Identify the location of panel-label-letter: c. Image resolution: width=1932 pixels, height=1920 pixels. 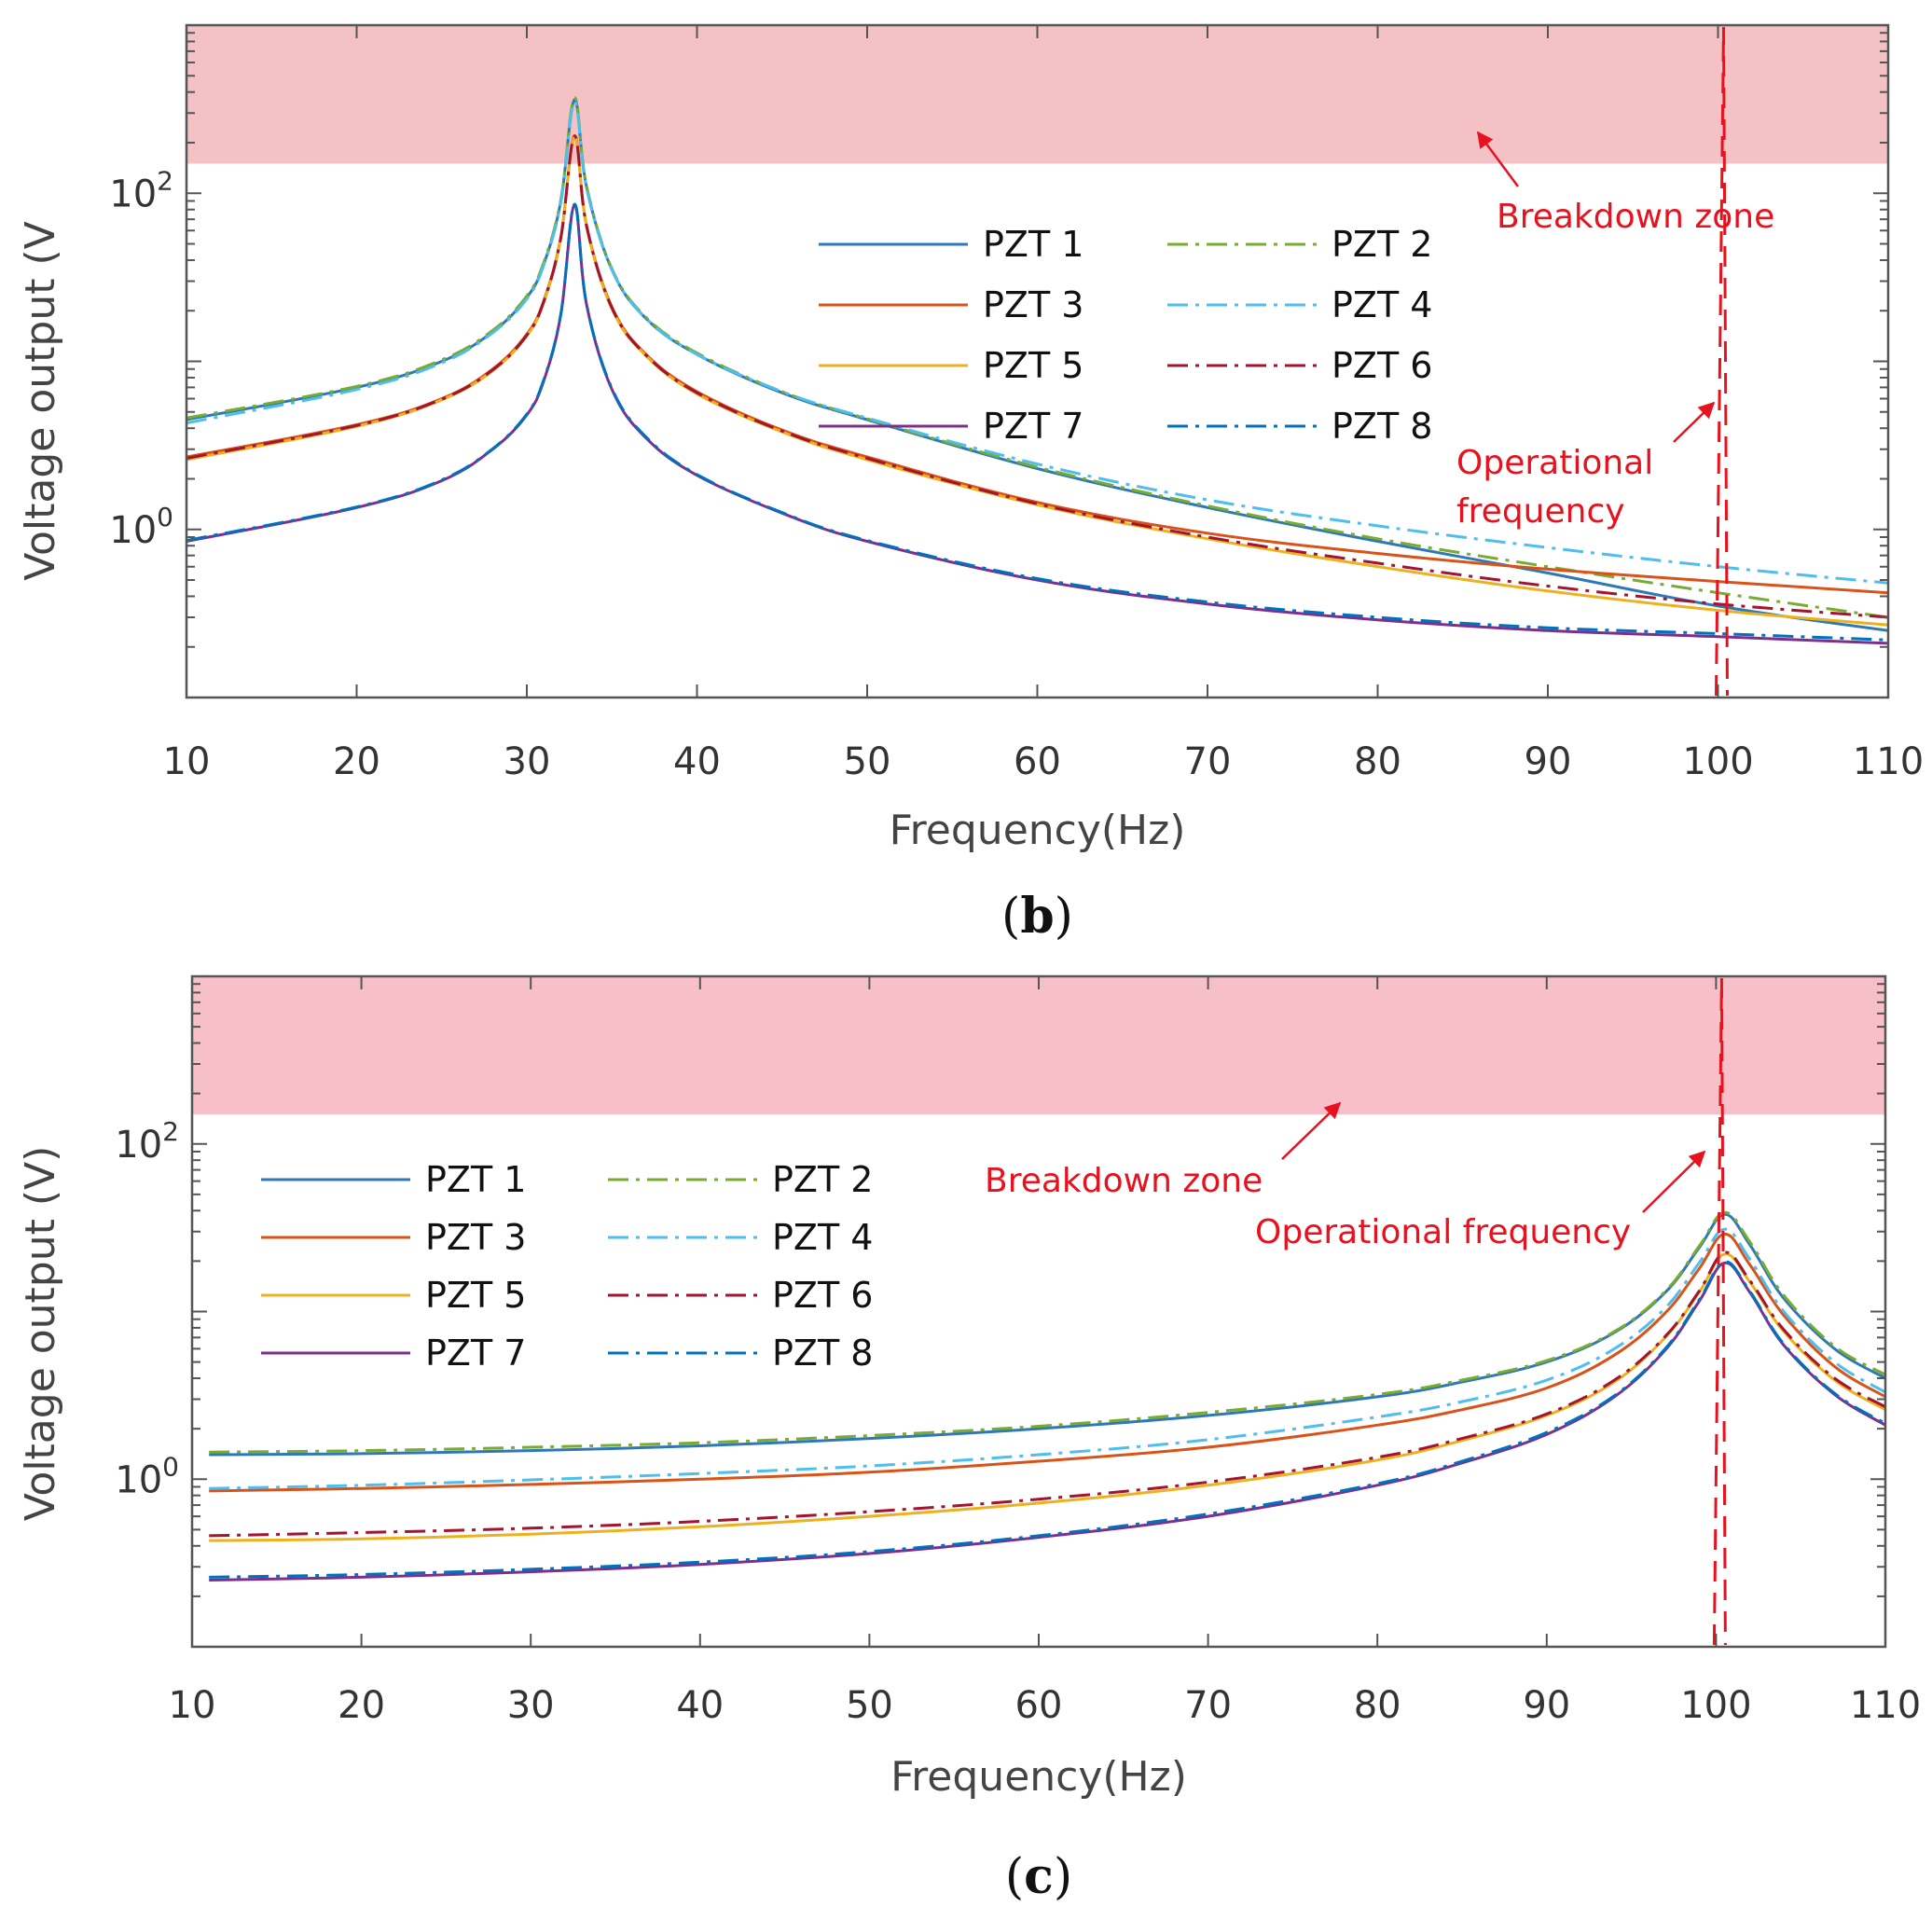
(1039, 1876).